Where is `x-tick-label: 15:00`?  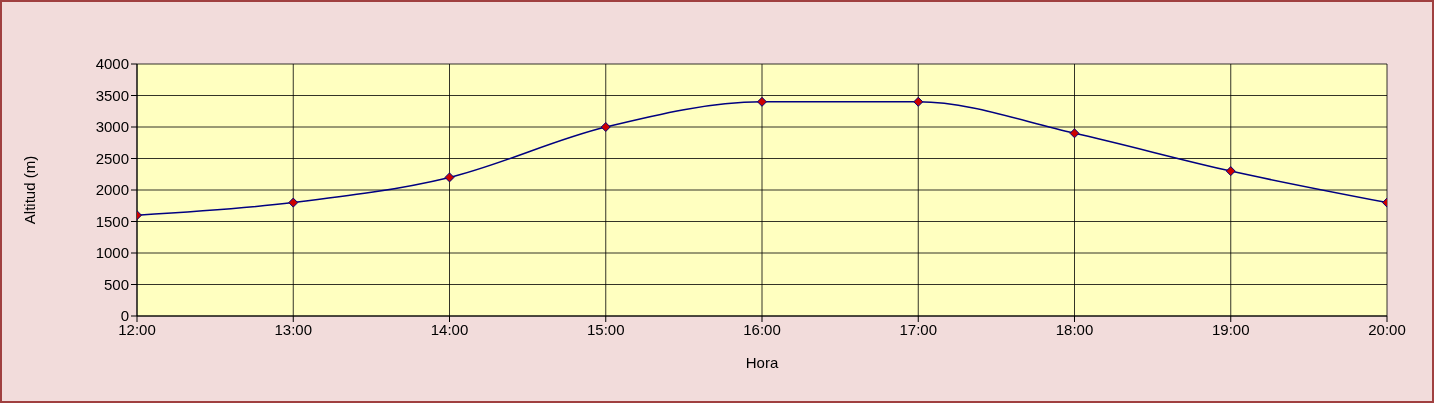 x-tick-label: 15:00 is located at coordinates (605, 329).